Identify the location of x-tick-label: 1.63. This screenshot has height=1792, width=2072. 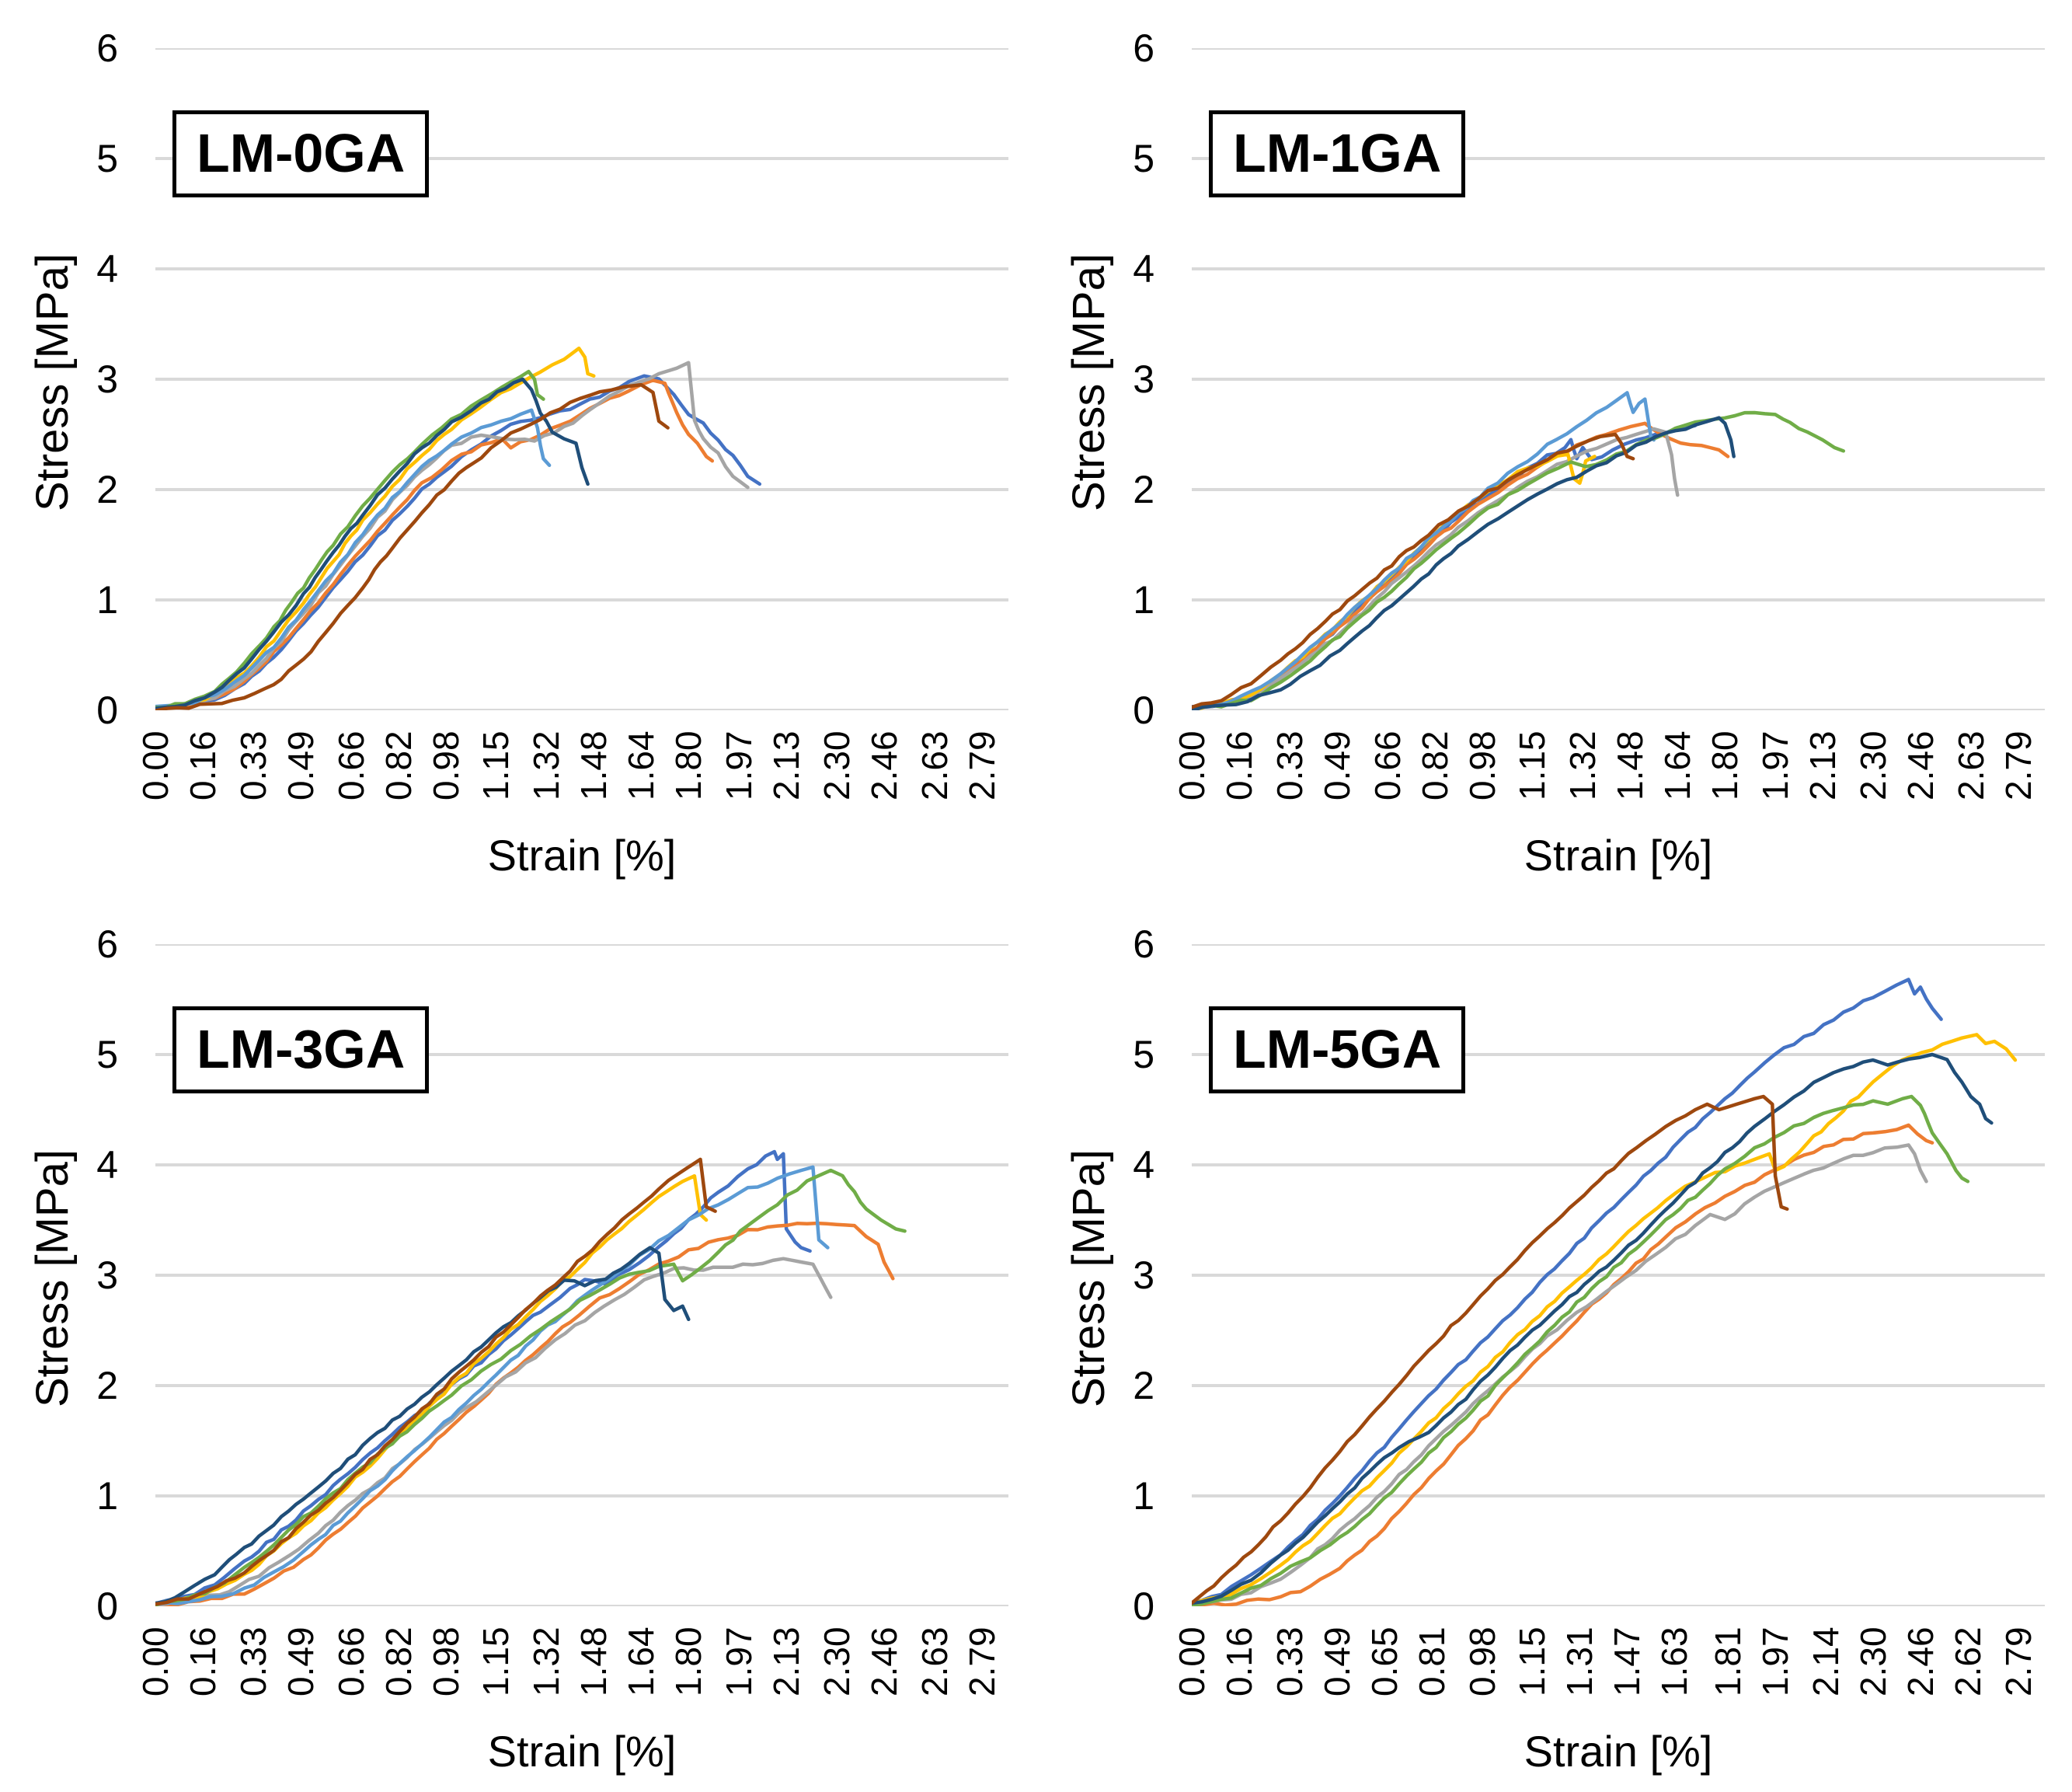
(1674, 1661).